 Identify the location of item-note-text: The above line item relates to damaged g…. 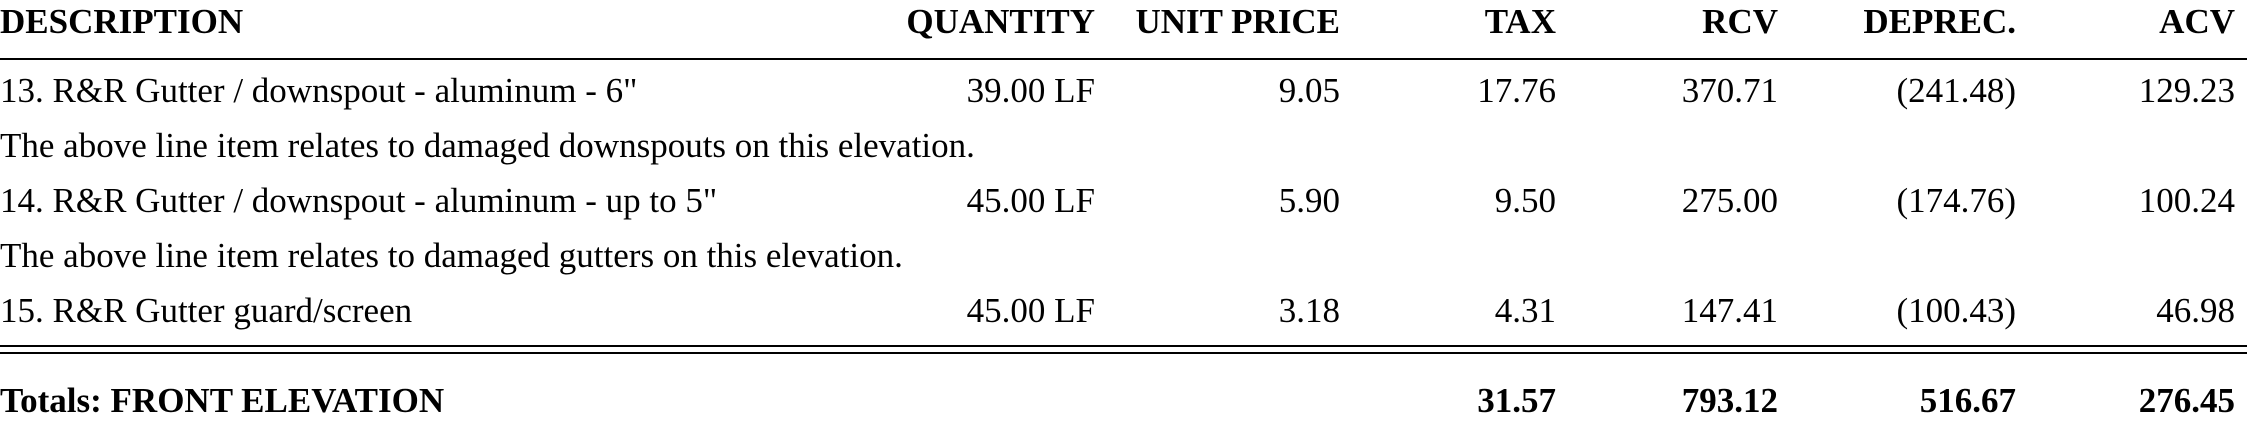
(451, 255).